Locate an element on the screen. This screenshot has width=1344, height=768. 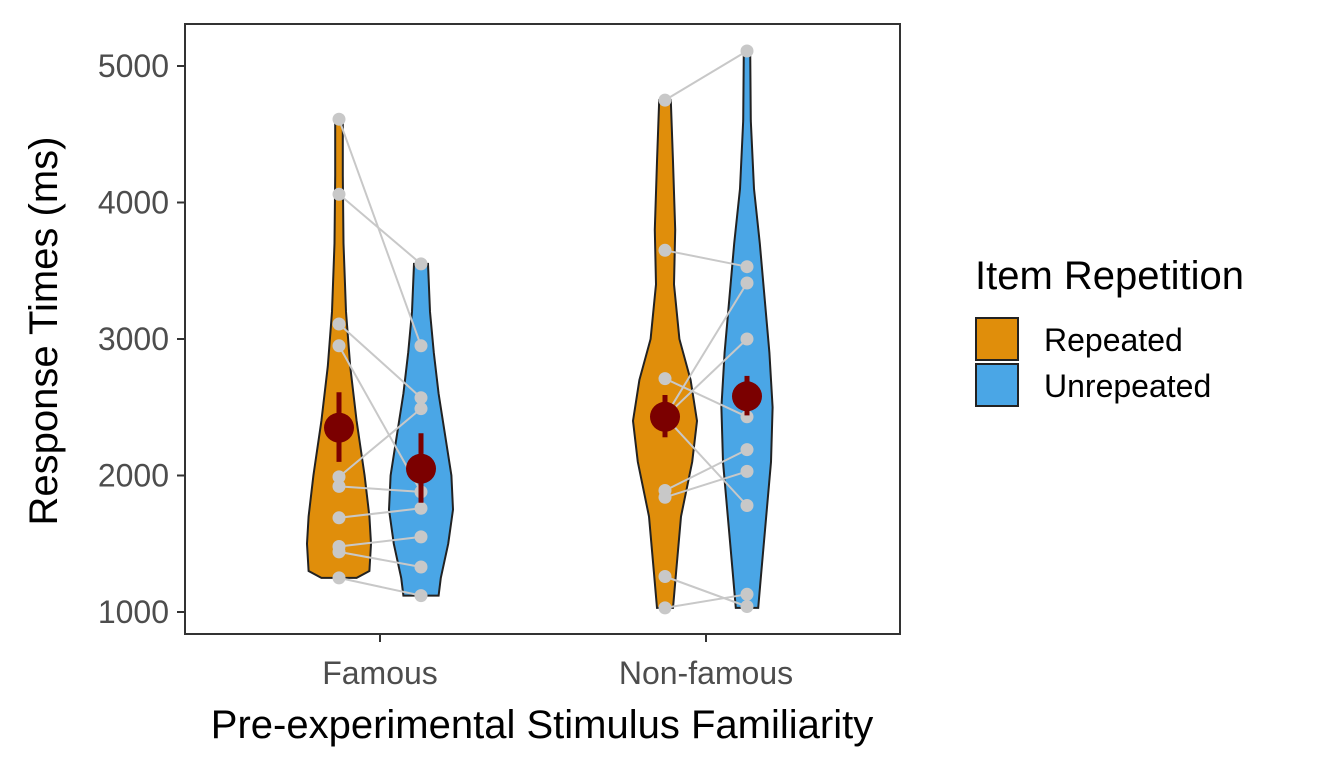
legend-title: Item Repetition is located at coordinates (1109, 276).